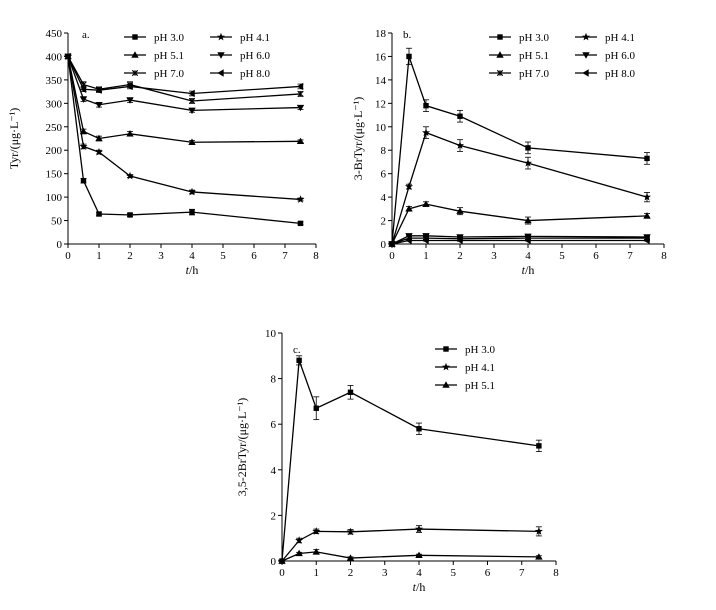  What do you see at coordinates (381, 57) in the screenshot?
I see `y-tick-label: 16` at bounding box center [381, 57].